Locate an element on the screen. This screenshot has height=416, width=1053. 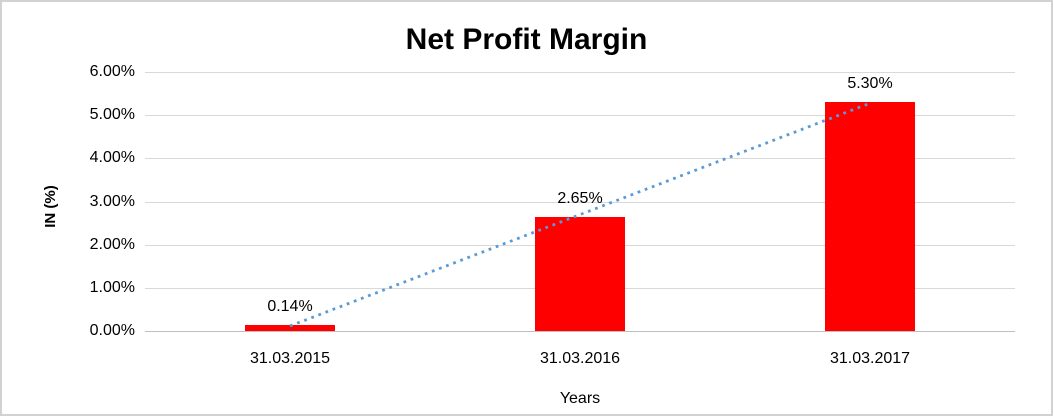
x-tick-label: 31.03.2016 is located at coordinates (580, 358).